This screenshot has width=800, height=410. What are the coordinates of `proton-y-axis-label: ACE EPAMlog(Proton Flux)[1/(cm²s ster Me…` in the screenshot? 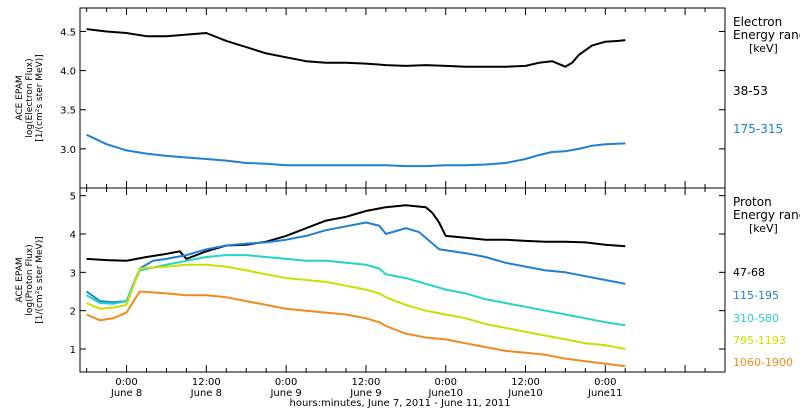 It's located at (30, 279).